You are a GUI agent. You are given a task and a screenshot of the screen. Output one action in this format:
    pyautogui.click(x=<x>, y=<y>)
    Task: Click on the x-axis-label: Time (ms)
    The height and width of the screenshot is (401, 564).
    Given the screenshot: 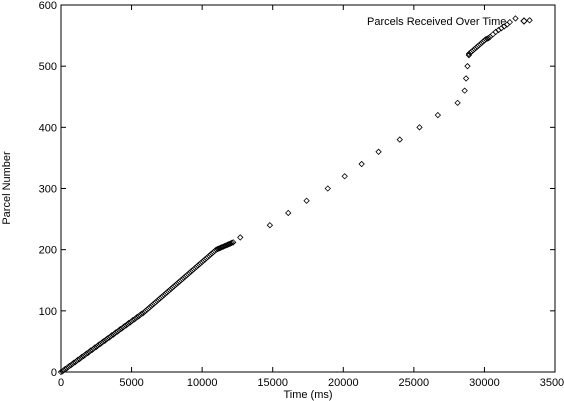 What is the action you would take?
    pyautogui.click(x=307, y=395)
    